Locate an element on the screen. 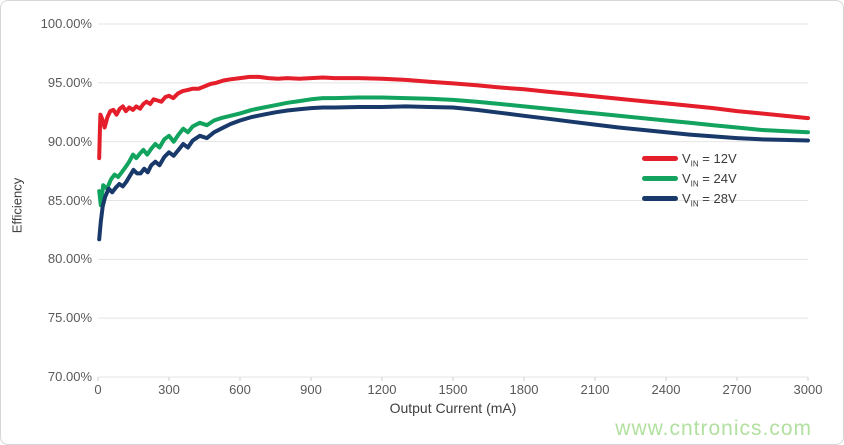 The width and height of the screenshot is (844, 445). y-tick-label-85: 85.00% is located at coordinates (69, 200).